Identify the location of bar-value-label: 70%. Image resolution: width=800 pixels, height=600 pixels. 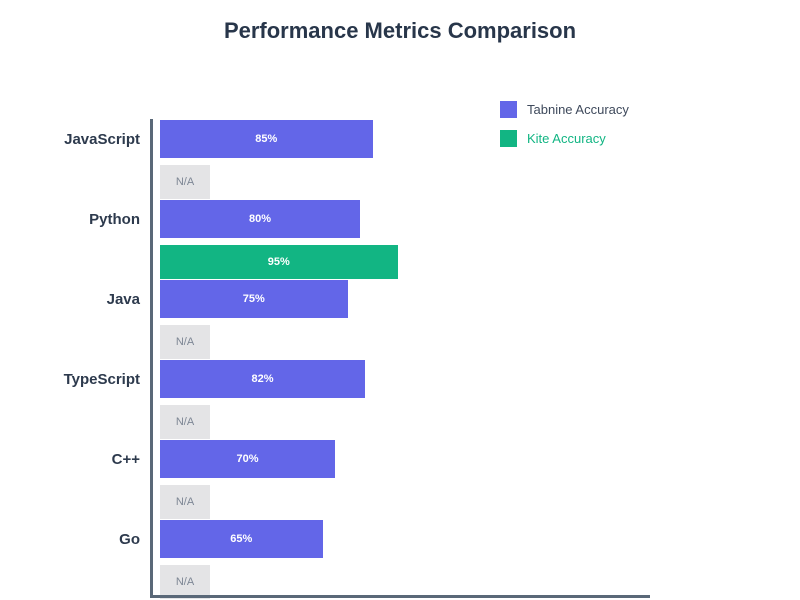
(247, 459).